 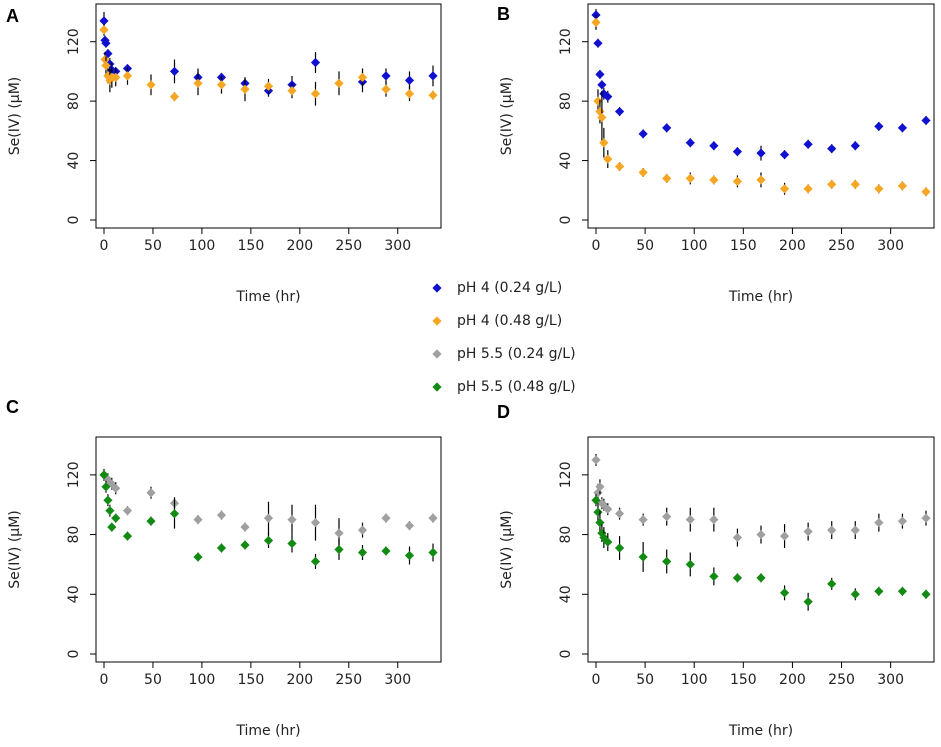 What do you see at coordinates (516, 354) in the screenshot?
I see `legend-label: pH 5.5 (0.24 g/L)` at bounding box center [516, 354].